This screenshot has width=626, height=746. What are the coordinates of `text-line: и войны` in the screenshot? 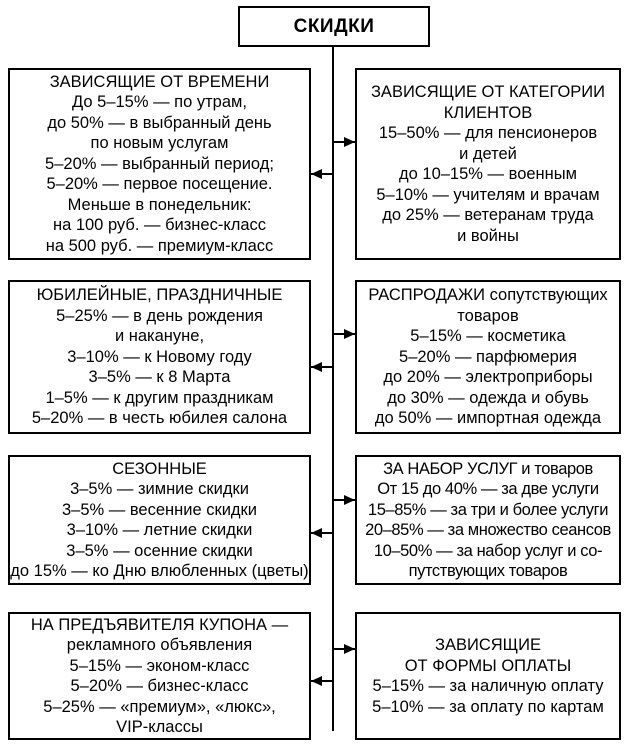 It's located at (488, 235).